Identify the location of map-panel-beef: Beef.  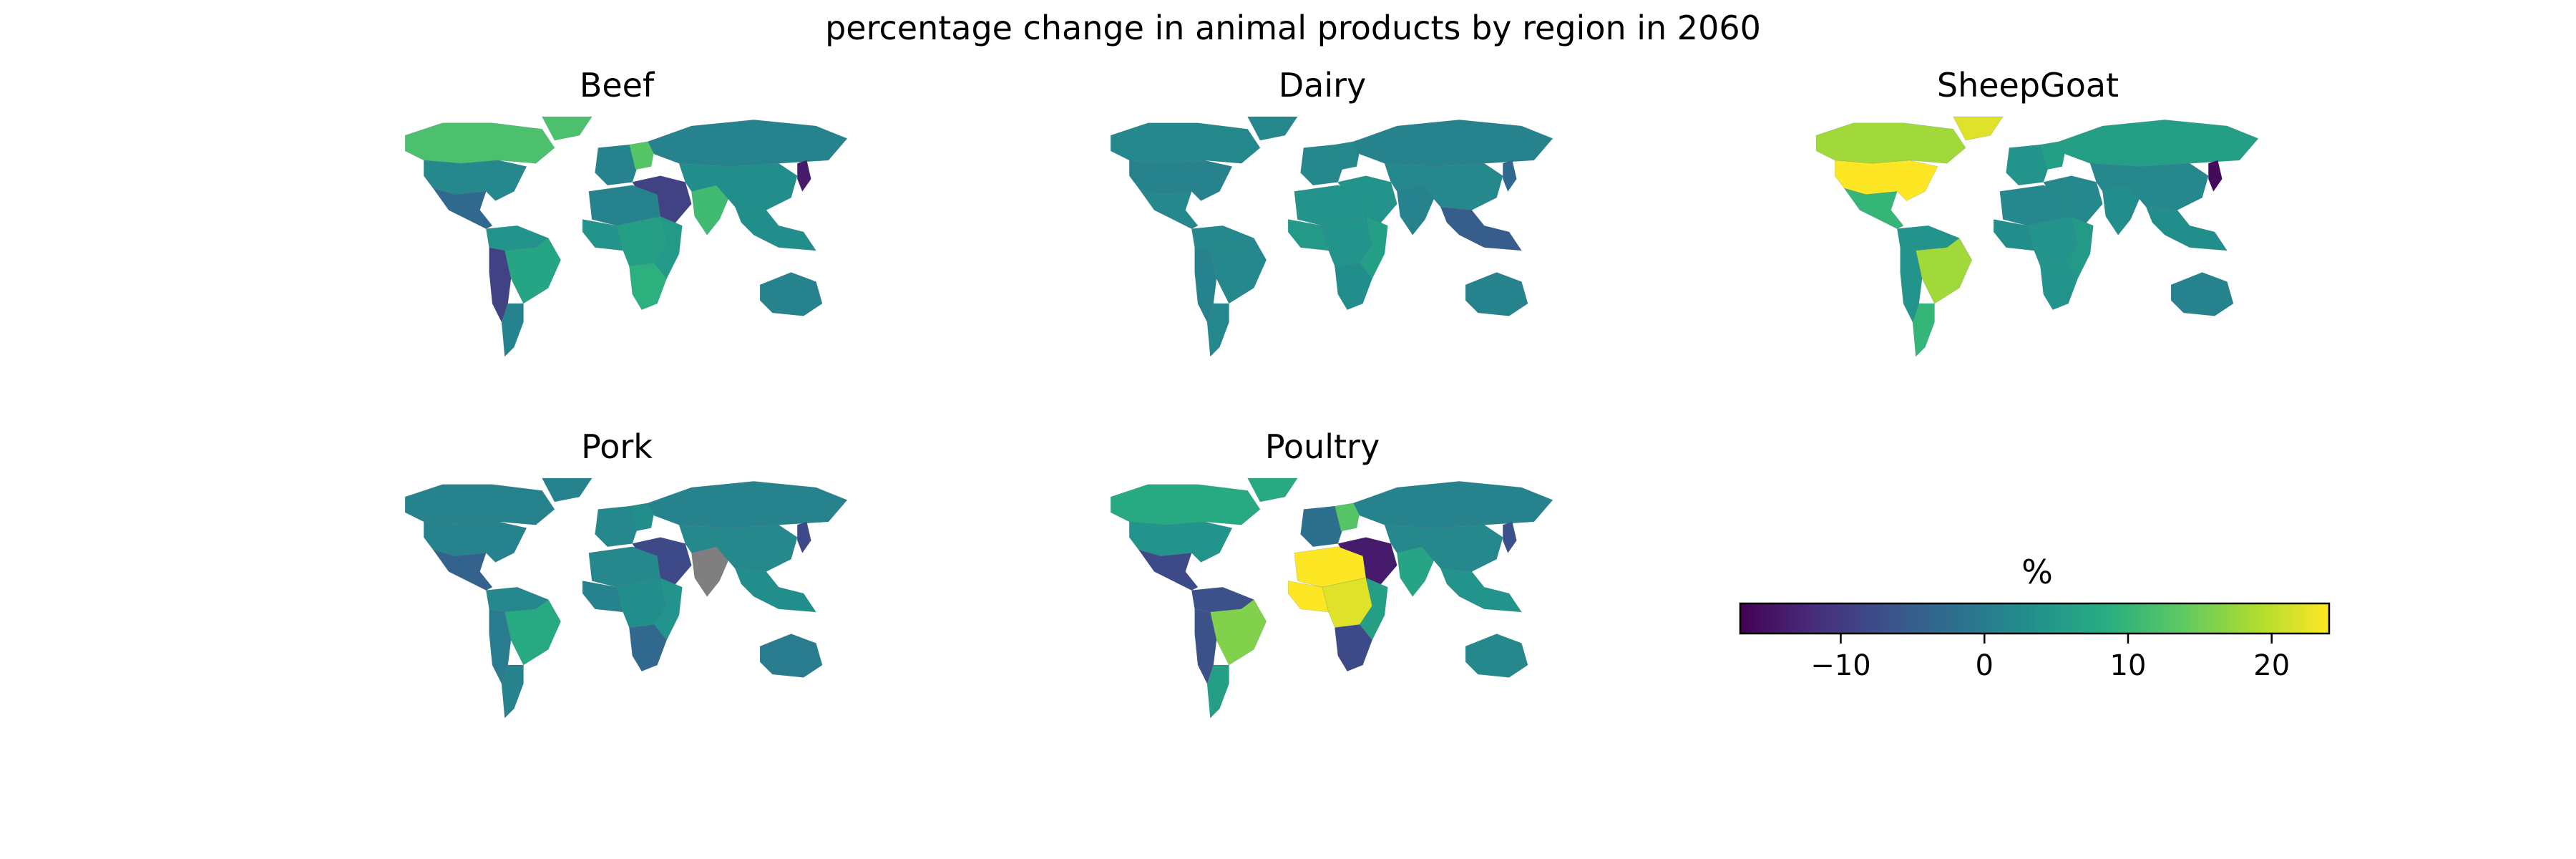
(626, 211).